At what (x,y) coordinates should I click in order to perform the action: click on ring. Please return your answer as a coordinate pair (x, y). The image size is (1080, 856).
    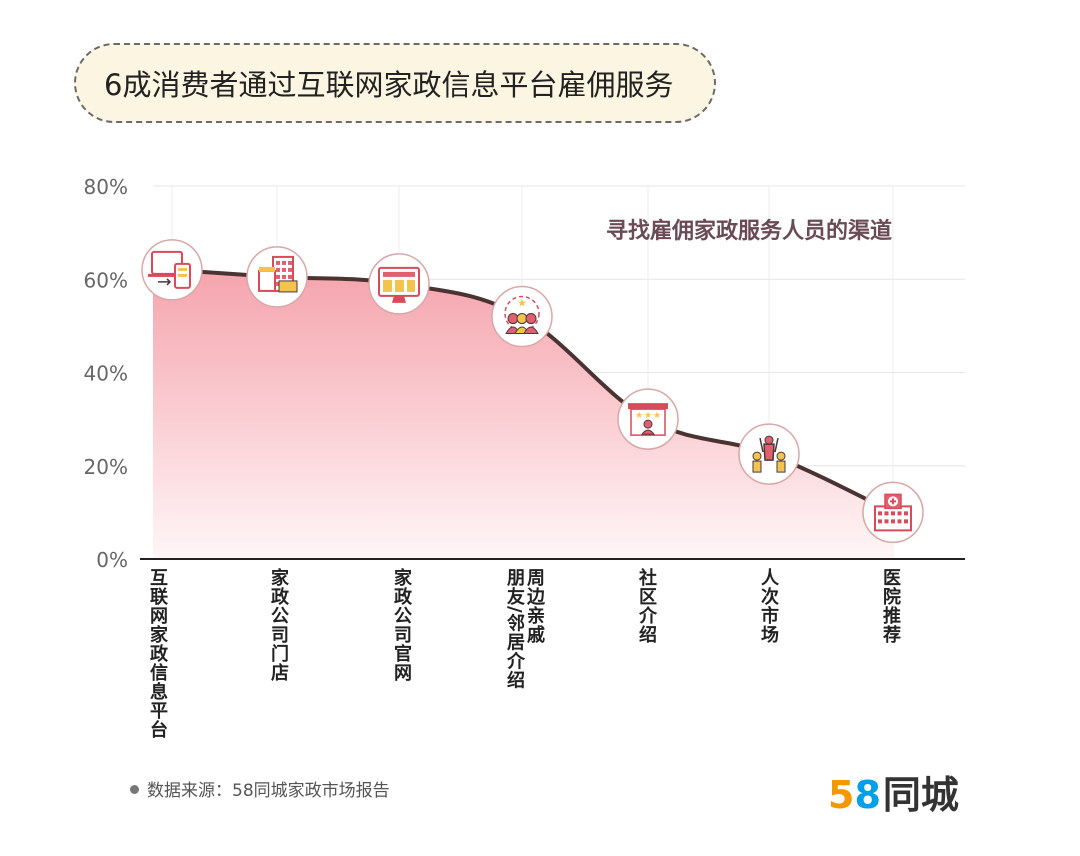
    Looking at the image, I should click on (522, 313).